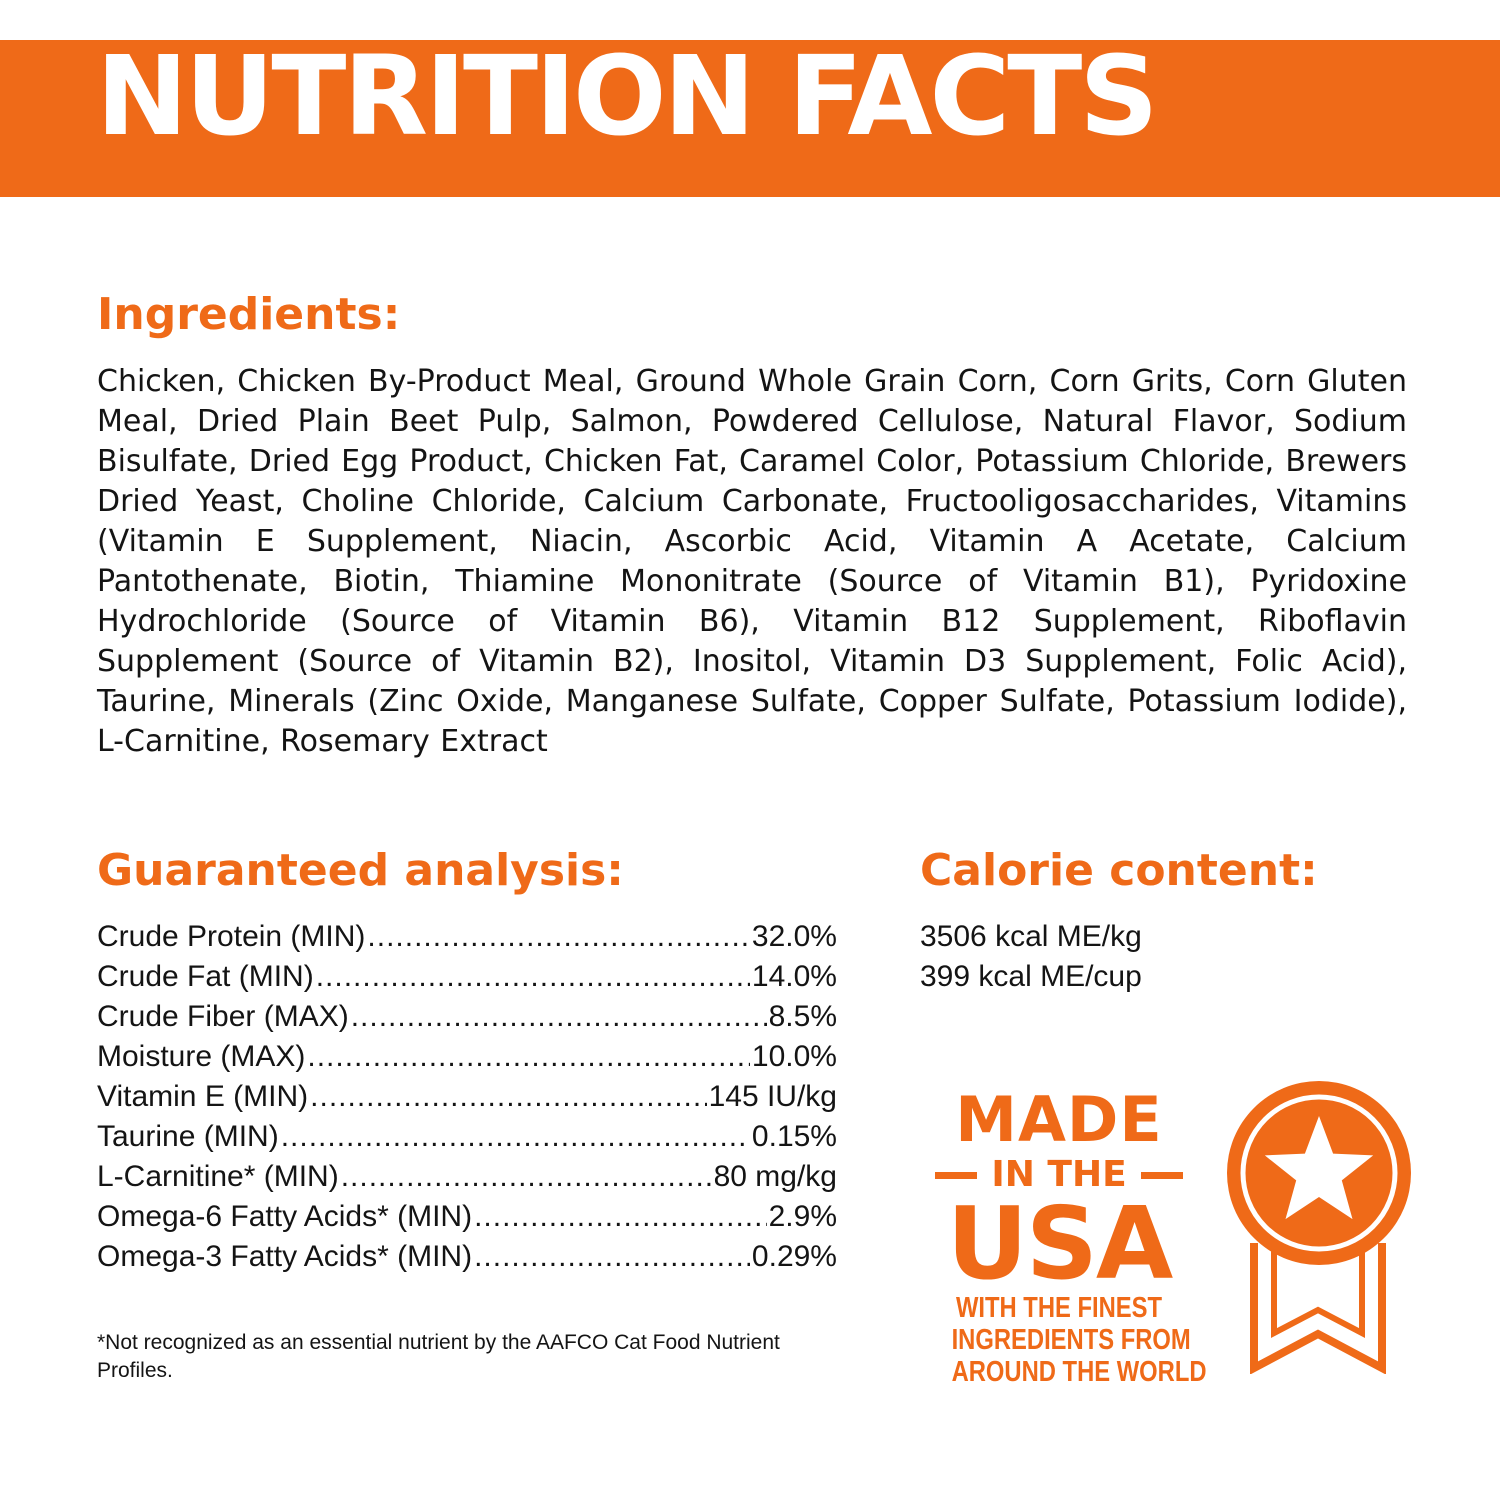 The image size is (1500, 1500). Describe the element at coordinates (223, 1016) in the screenshot. I see `nutrient-name: Crude Fiber (MAX)` at that location.